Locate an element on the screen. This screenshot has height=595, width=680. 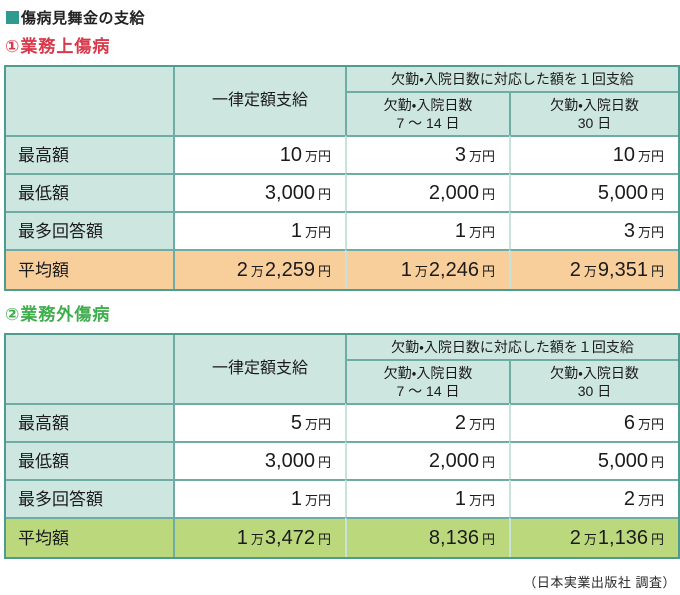
value-cell: 2 万2,259 円 is located at coordinates (259, 269).